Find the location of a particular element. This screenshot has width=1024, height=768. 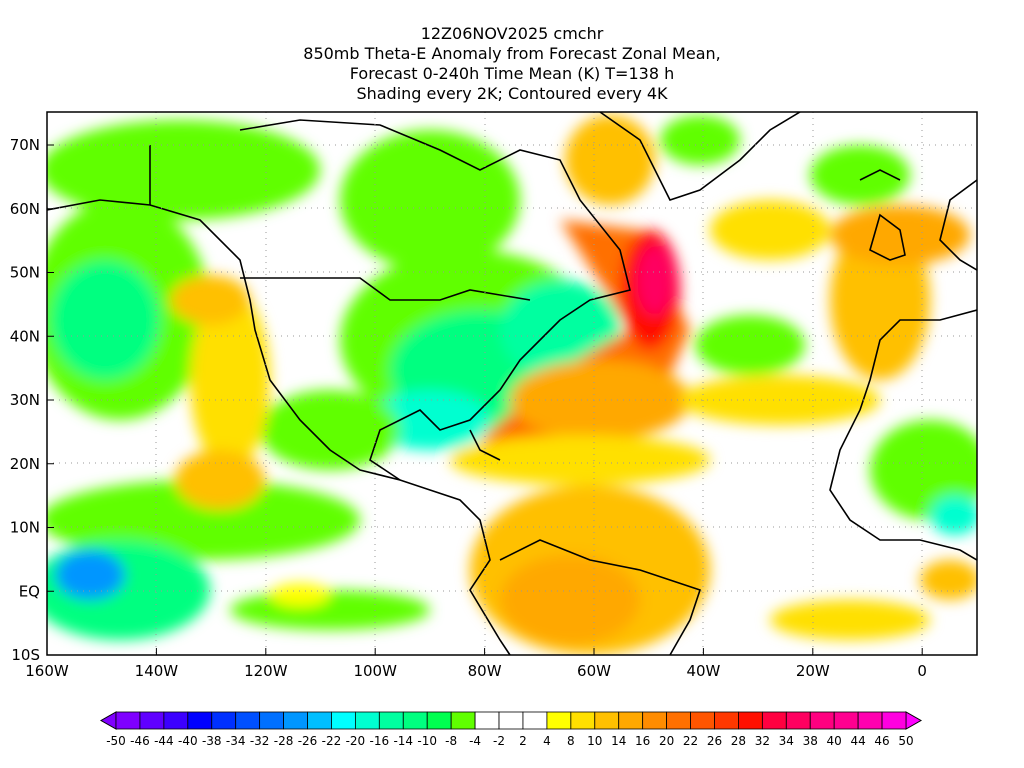

latitude-axis: 70N 60N 50N 40N 30N 20N 10N EQ 10S is located at coordinates (32, 400).